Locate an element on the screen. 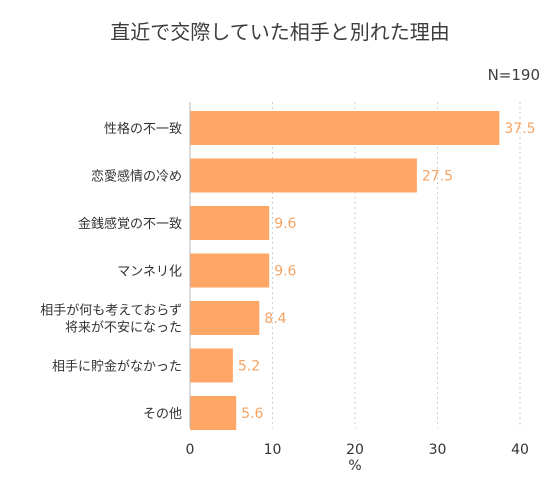 The image size is (560, 494). x-tick-label: 20 is located at coordinates (355, 450).